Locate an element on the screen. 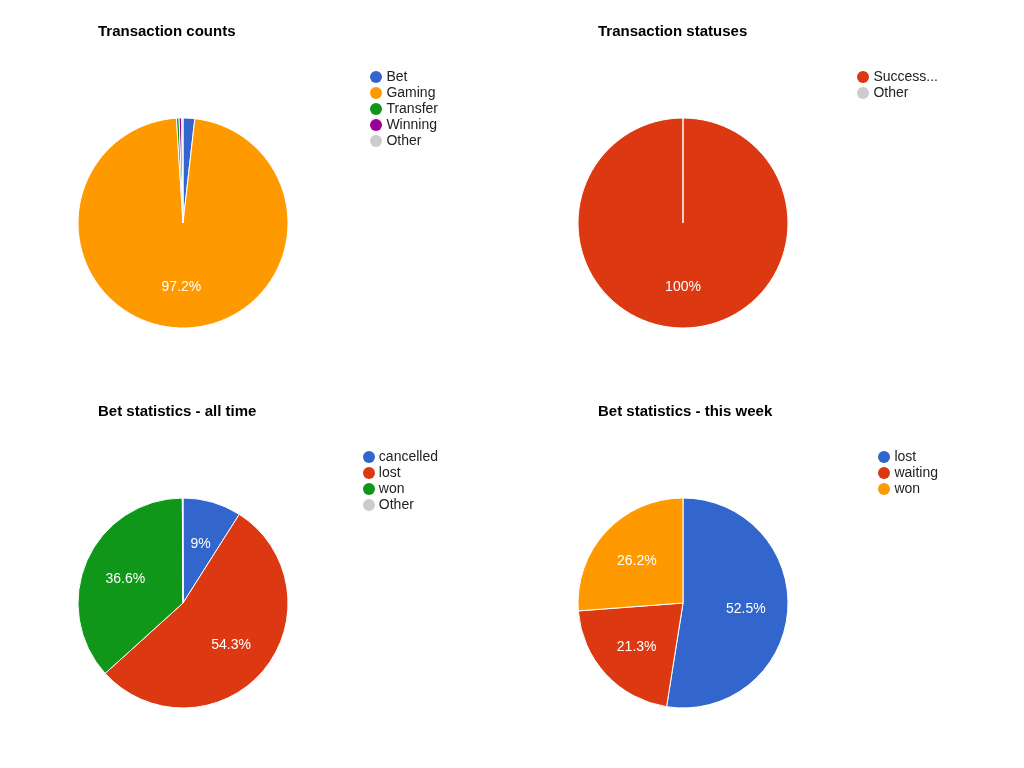 Image resolution: width=1024 pixels, height=768 pixels. data-label: 36.6% is located at coordinates (125, 577).